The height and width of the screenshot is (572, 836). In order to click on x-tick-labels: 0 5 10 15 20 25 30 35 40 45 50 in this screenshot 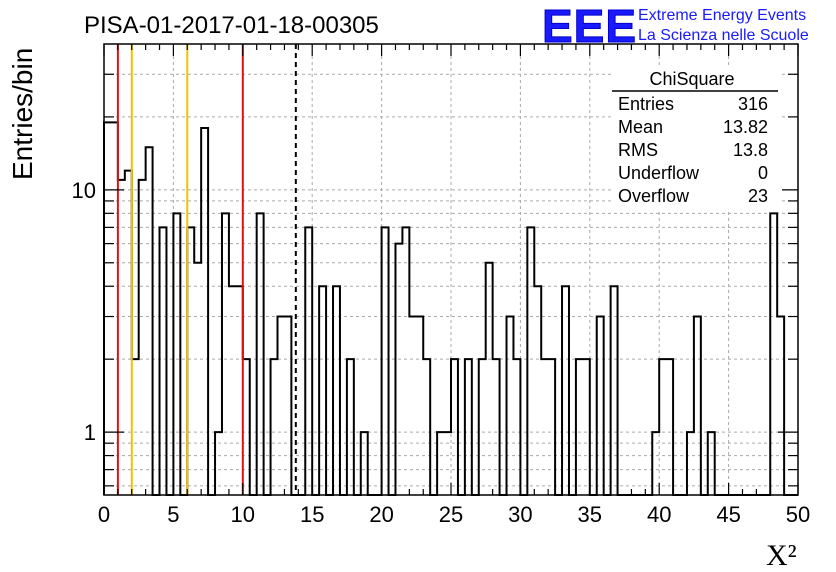, I will do `click(454, 514)`.